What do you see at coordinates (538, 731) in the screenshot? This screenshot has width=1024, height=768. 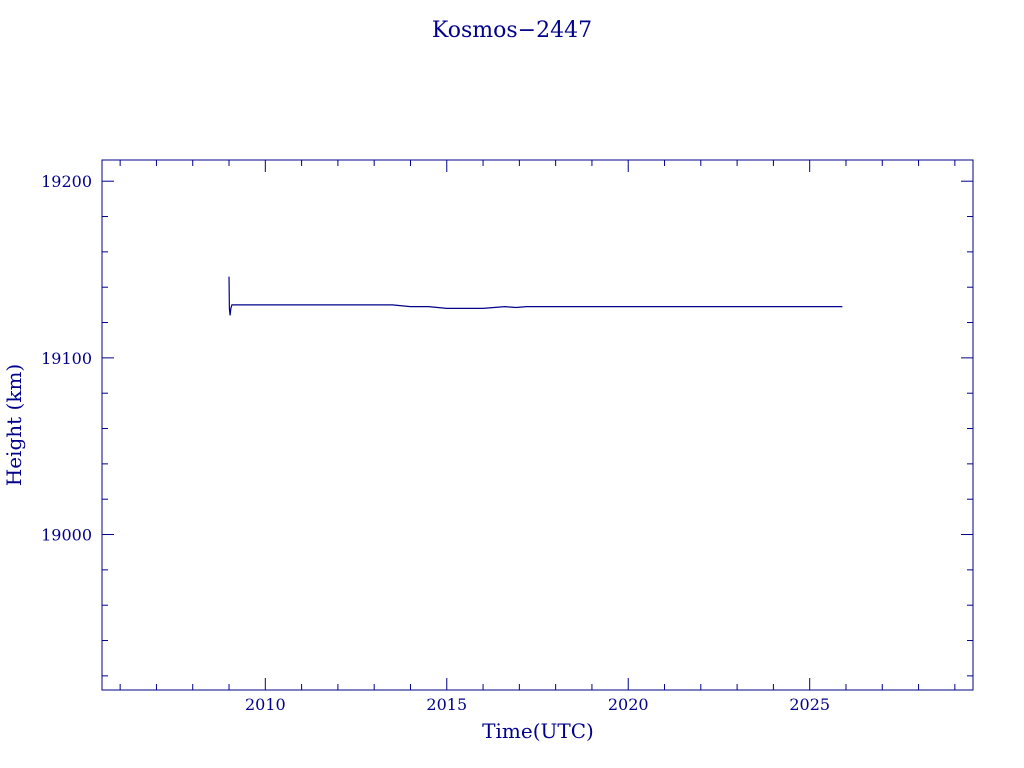 I see `x-axis-label: Time(UTC)` at bounding box center [538, 731].